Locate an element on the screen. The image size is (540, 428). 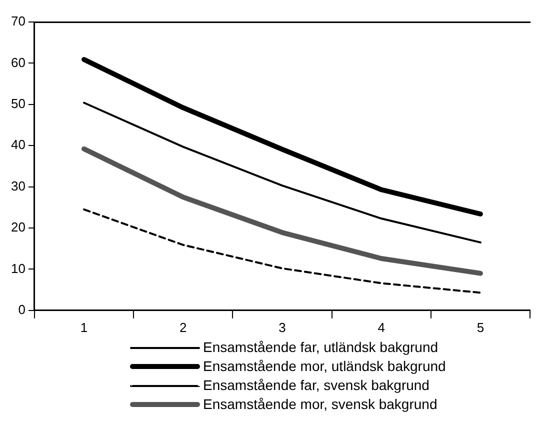
x-tick-label: 3 is located at coordinates (282, 327).